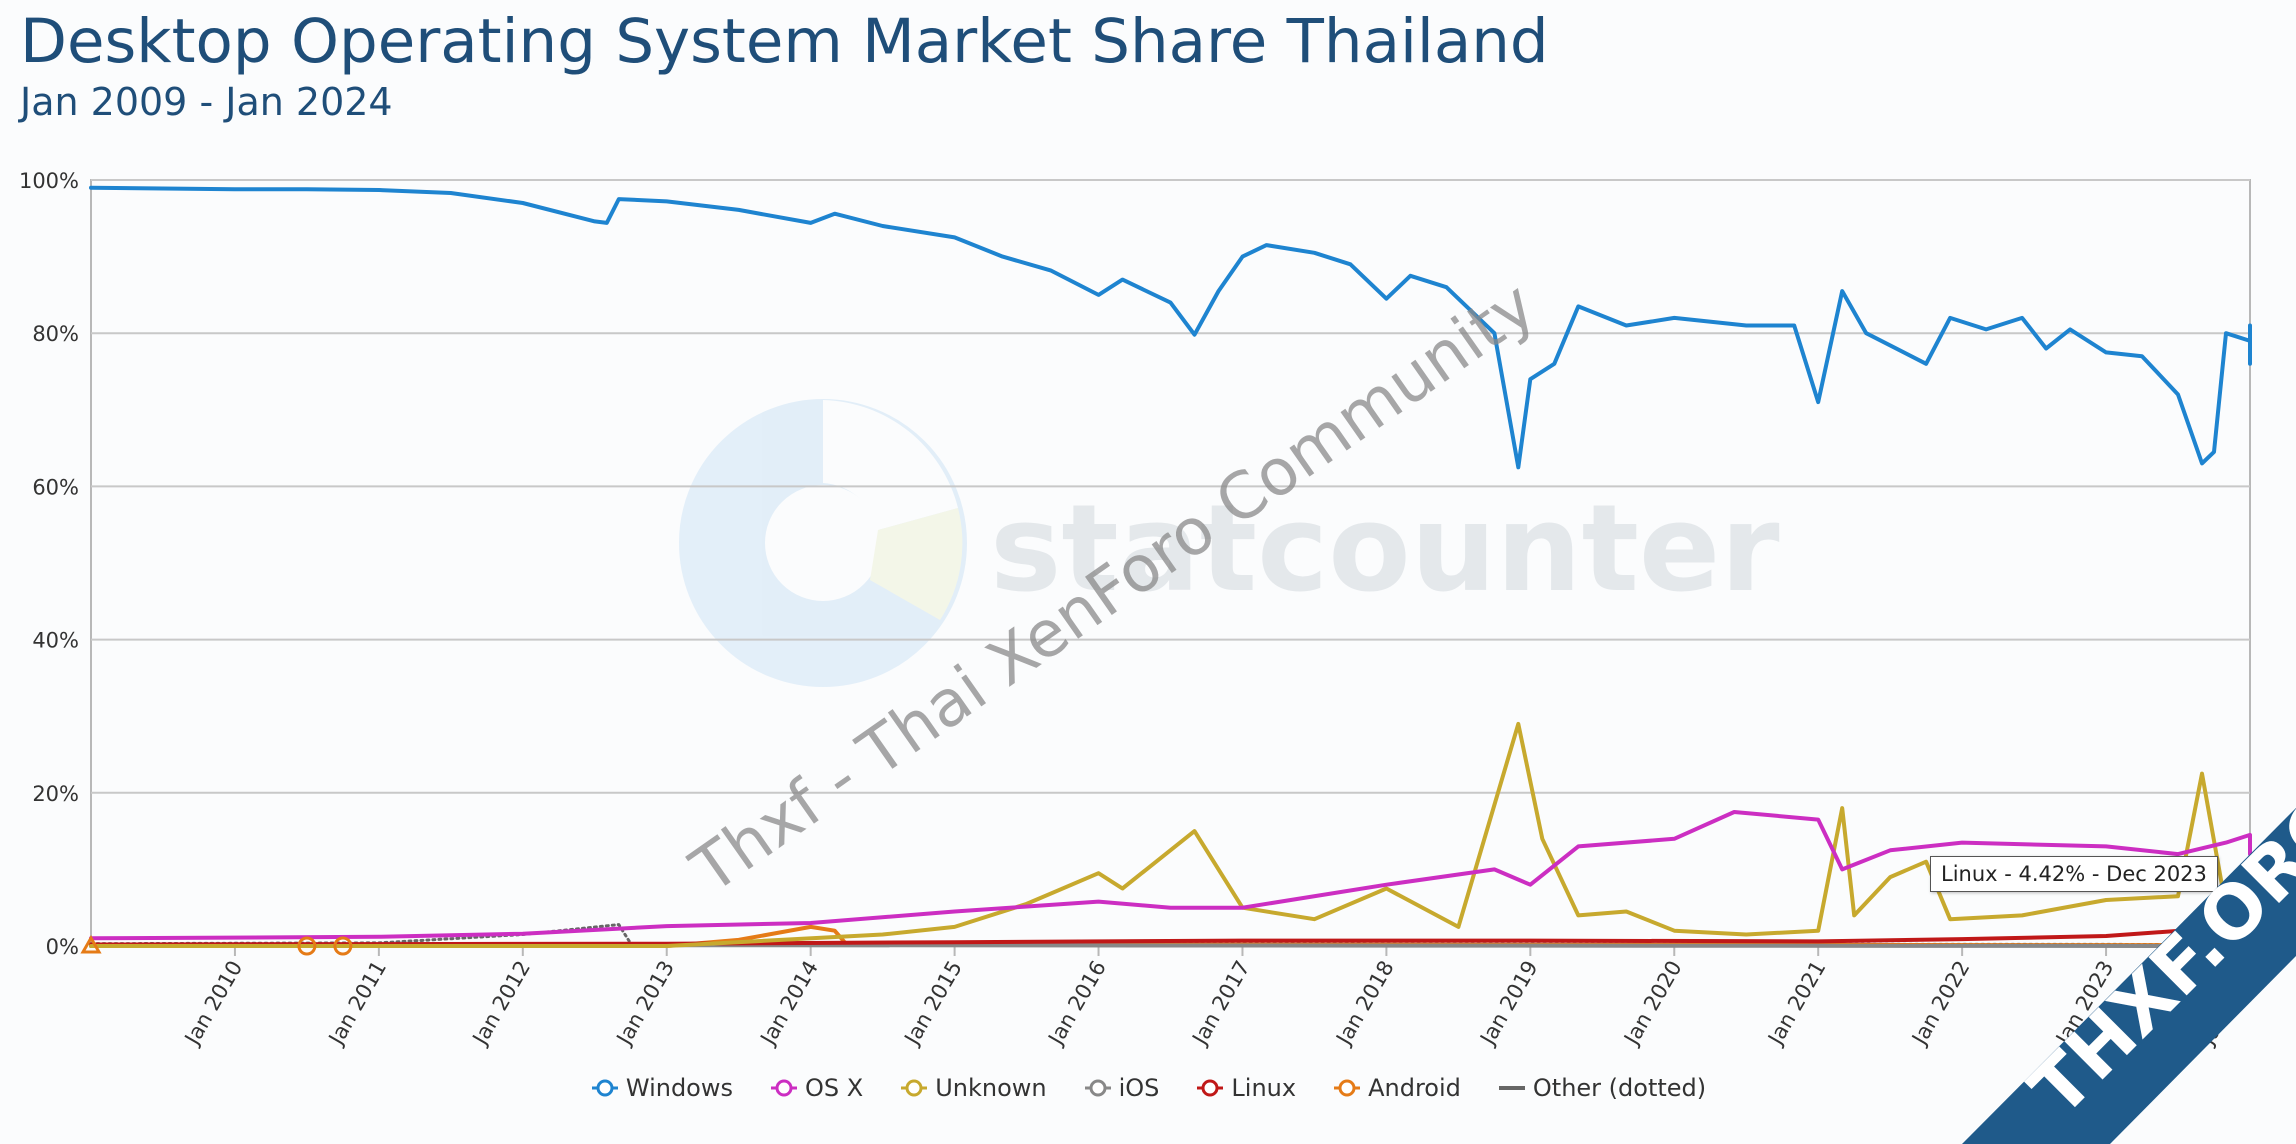 The height and width of the screenshot is (1144, 2296). Describe the element at coordinates (1170, 875) in the screenshot. I see `series-line-os-x` at that location.